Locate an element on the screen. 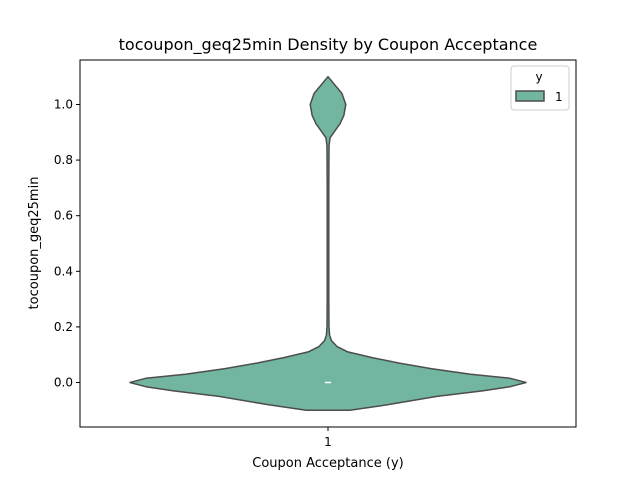 The height and width of the screenshot is (484, 640). x-axis-label: Coupon Acceptance (y) is located at coordinates (327, 463).